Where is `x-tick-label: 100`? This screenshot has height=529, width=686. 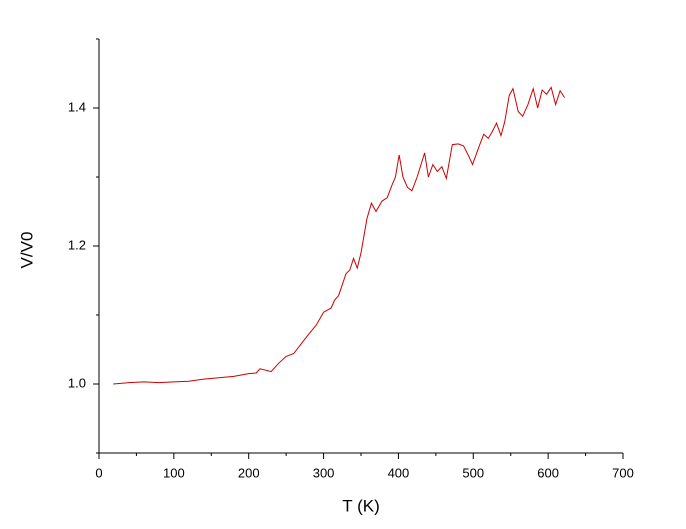 x-tick-label: 100 is located at coordinates (174, 472).